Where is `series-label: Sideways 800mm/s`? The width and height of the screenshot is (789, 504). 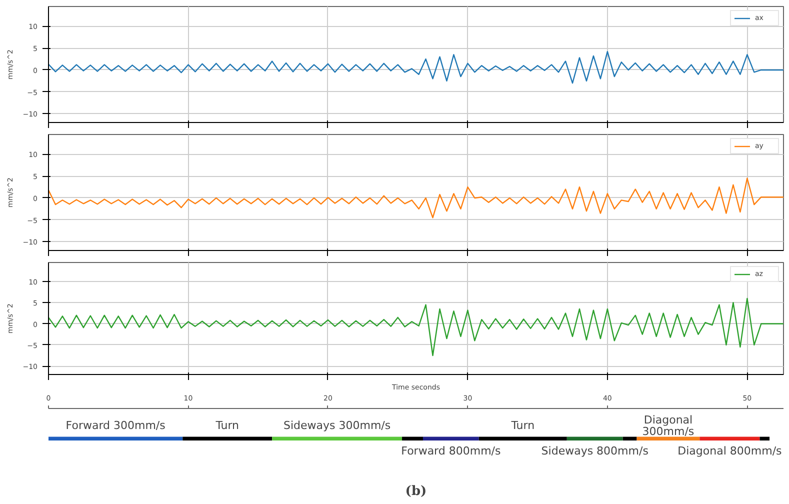 series-label: Sideways 800mm/s is located at coordinates (595, 451).